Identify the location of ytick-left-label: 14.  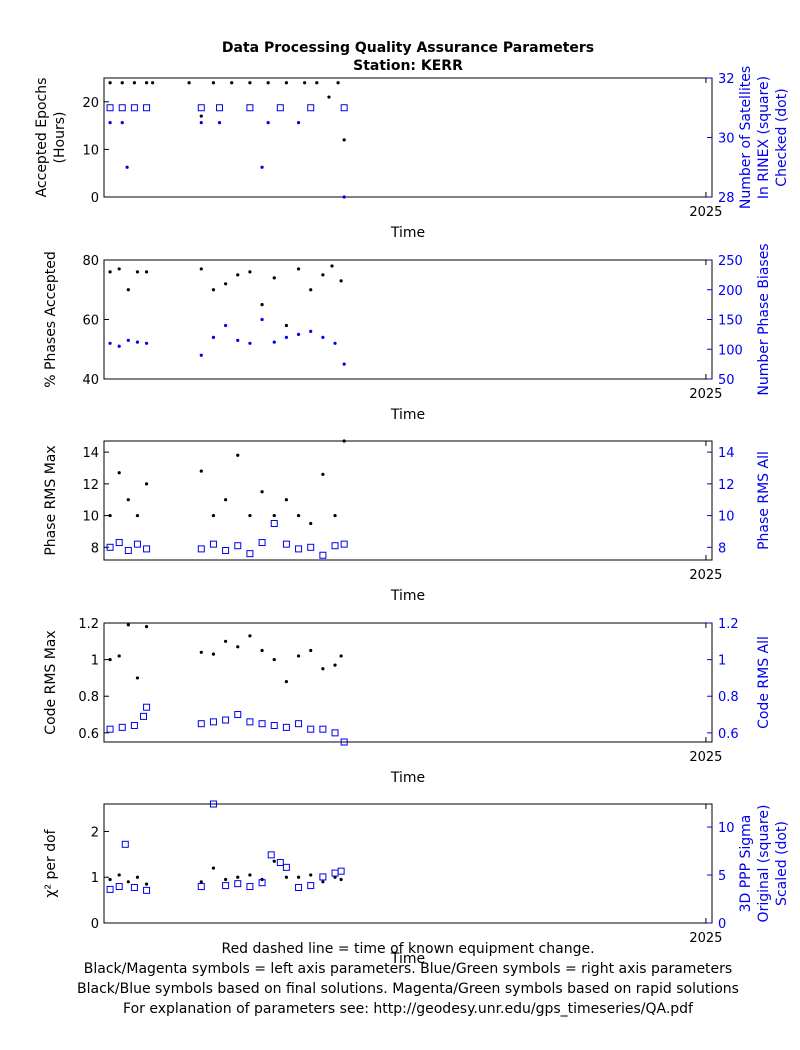
(90, 453).